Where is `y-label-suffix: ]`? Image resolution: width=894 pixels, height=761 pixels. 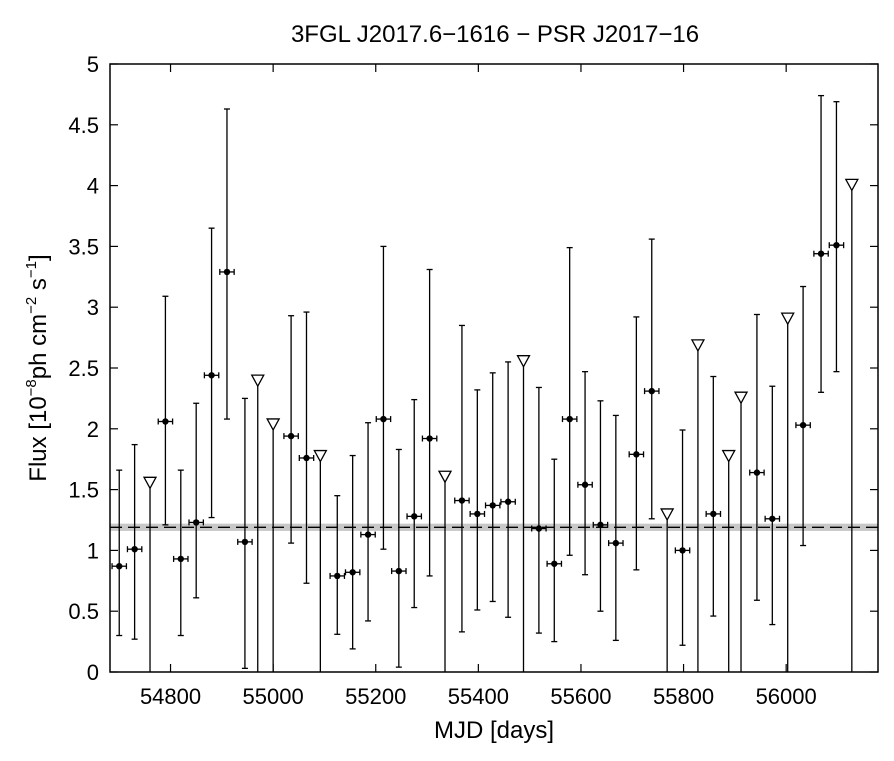 y-label-suffix: ] is located at coordinates (38, 257).